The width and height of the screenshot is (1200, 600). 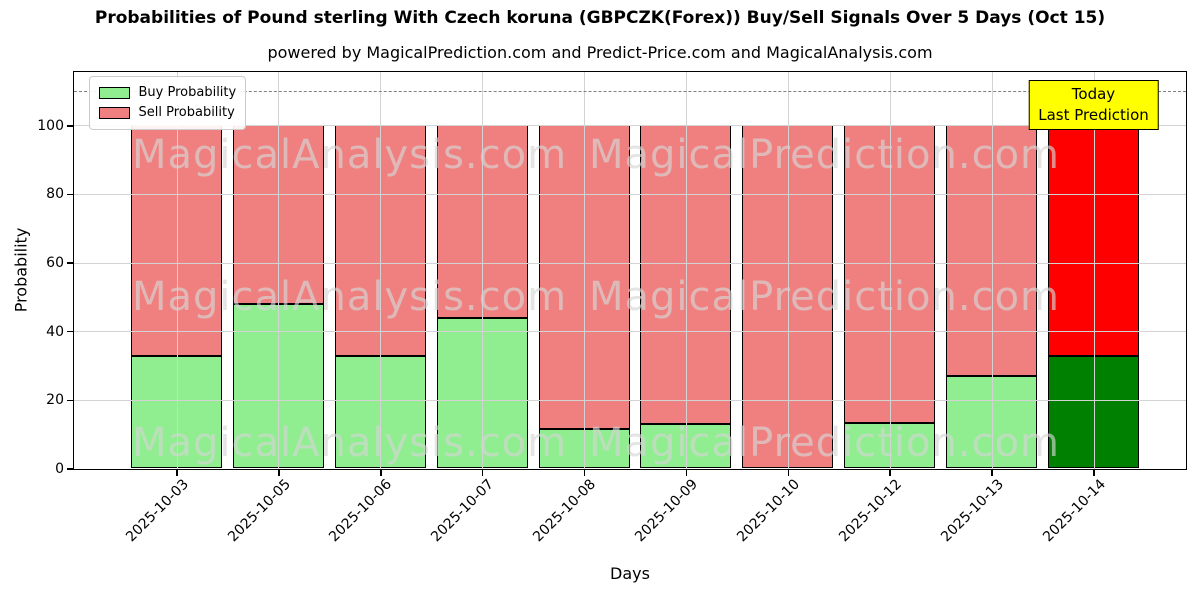 What do you see at coordinates (629, 92) in the screenshot?
I see `threshold-dashed-line` at bounding box center [629, 92].